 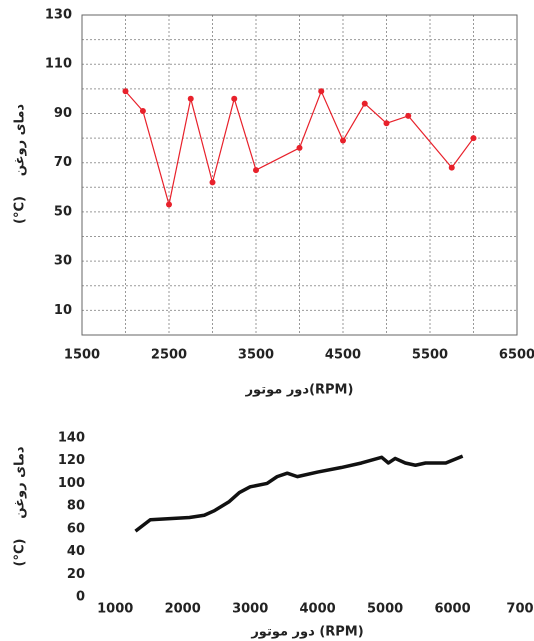 What do you see at coordinates (306, 632) in the screenshot?
I see `x-axis-label: دور موتور (RPM)` at bounding box center [306, 632].